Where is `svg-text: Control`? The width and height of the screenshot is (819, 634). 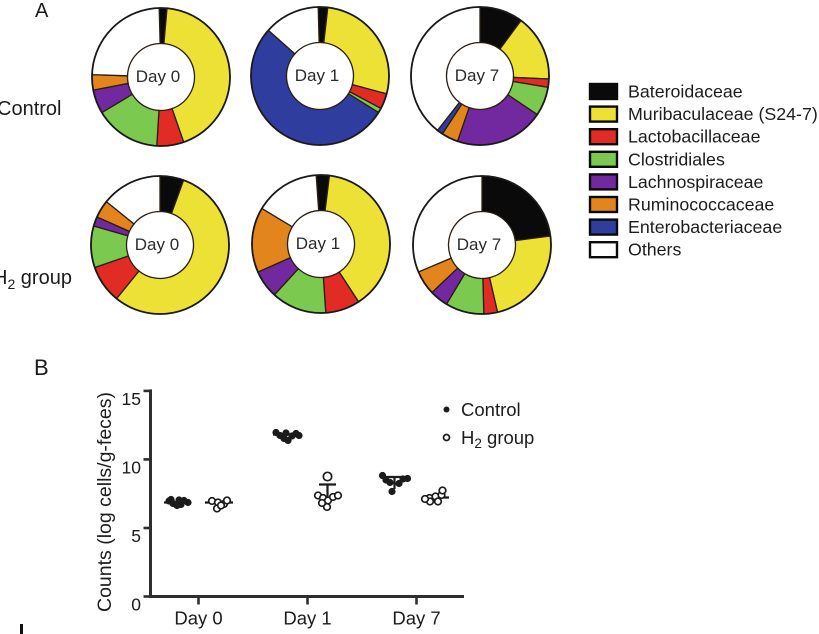
svg-text: Control is located at coordinates (491, 409).